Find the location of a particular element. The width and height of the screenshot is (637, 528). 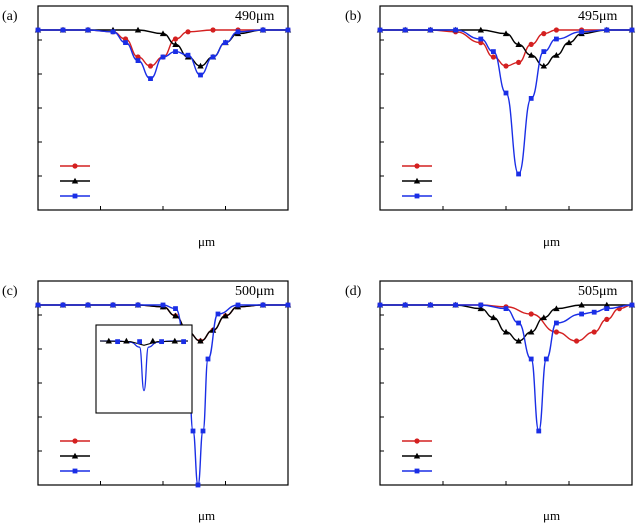

panel-label-d: (d) is located at coordinates (353, 291).